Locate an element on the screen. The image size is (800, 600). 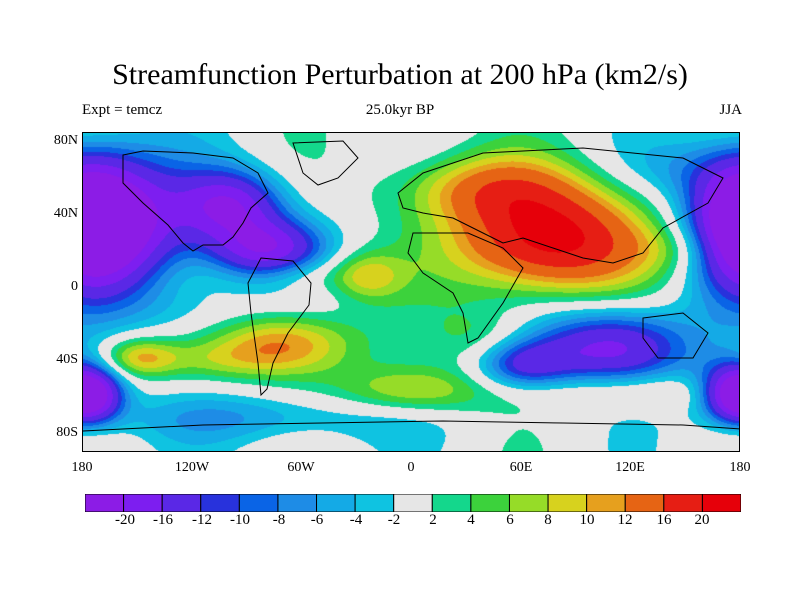
colorbar-label: -12 is located at coordinates (202, 520).